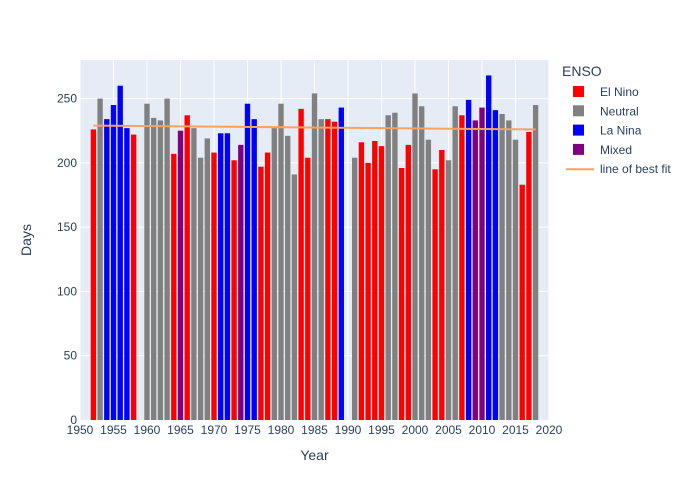  What do you see at coordinates (401, 294) in the screenshot?
I see `bar-el-nino-1998` at bounding box center [401, 294].